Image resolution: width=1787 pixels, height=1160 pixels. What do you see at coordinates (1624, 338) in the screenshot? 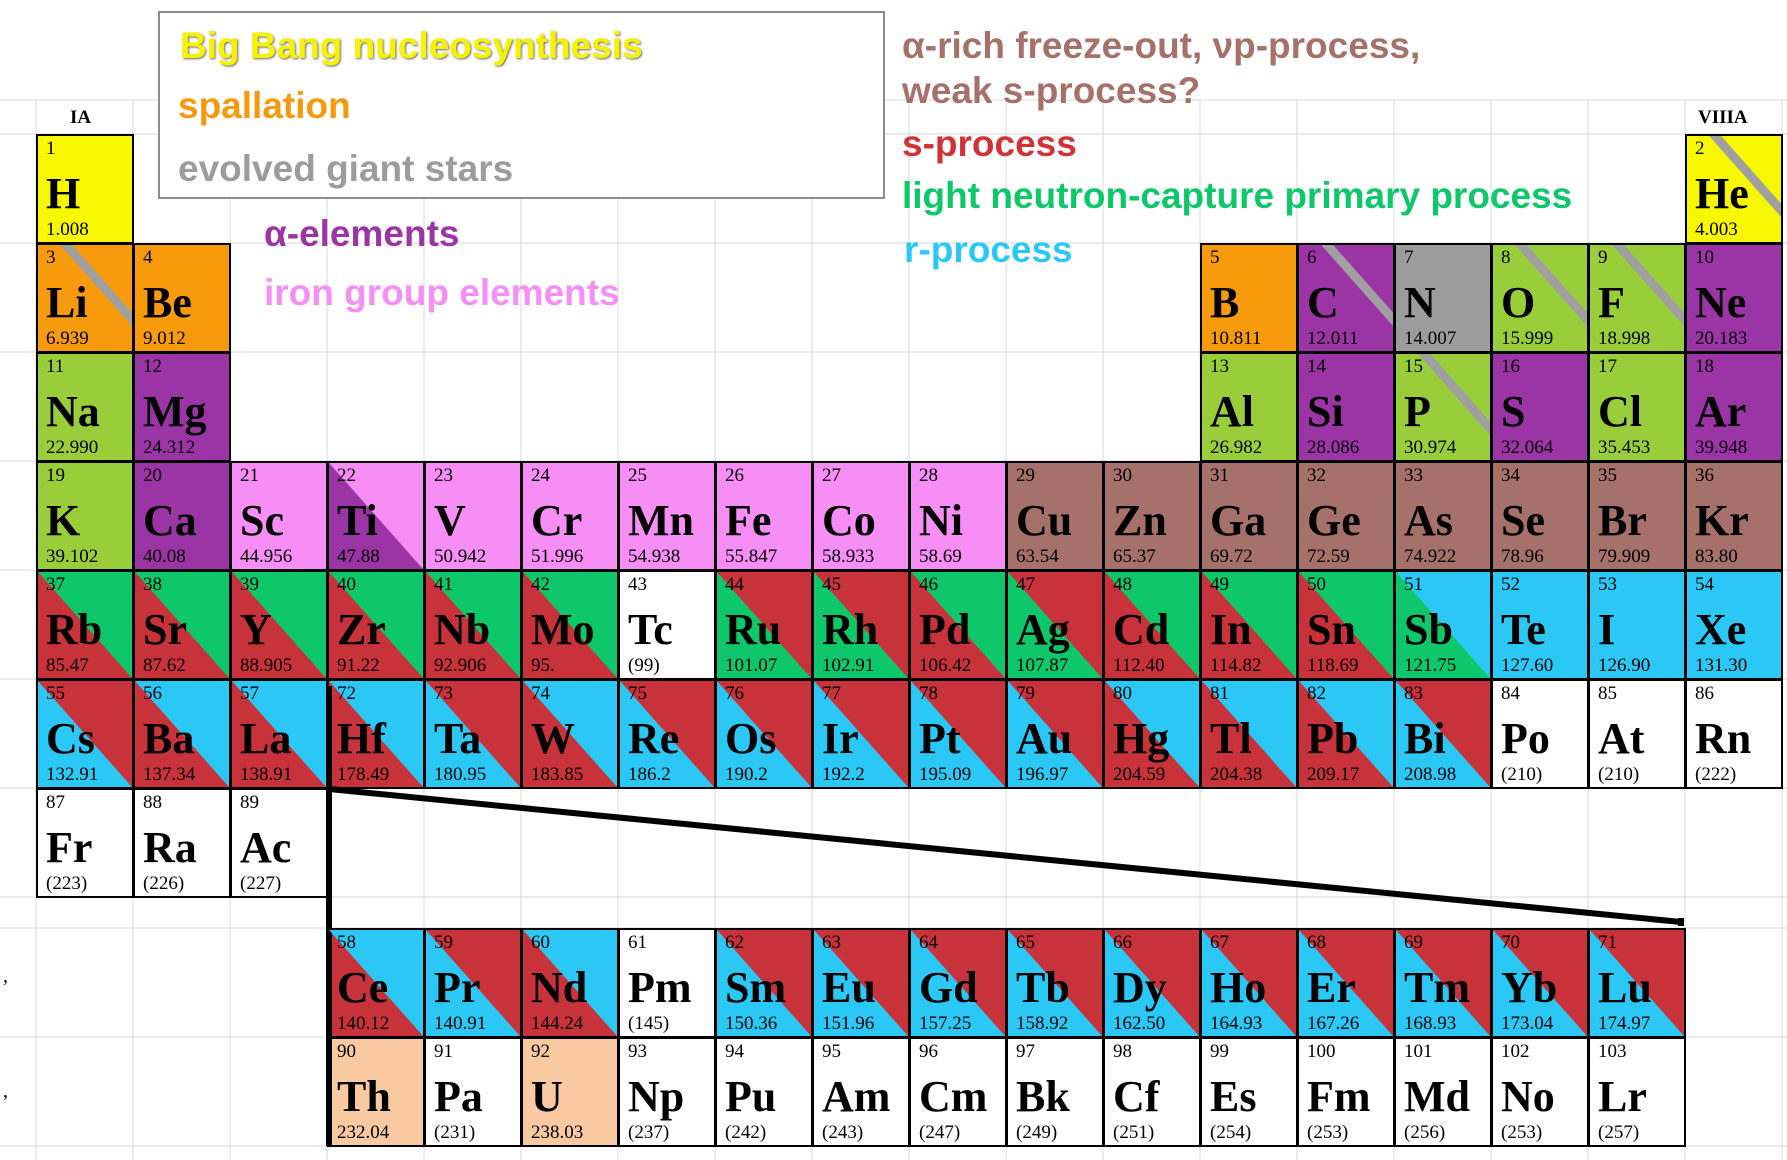
I see `atomic-mass: 18.998` at bounding box center [1624, 338].